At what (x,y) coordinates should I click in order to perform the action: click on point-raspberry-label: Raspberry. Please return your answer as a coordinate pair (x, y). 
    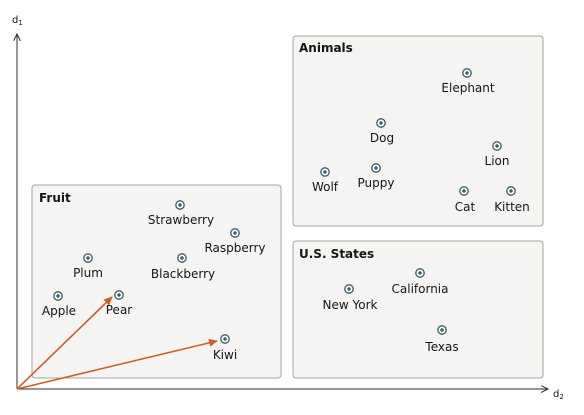
    Looking at the image, I should click on (234, 248).